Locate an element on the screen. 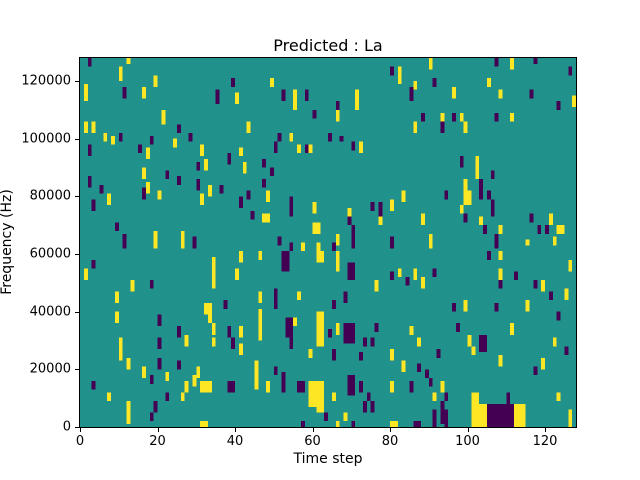 This screenshot has width=640, height=480. y-tick-label: 100000 is located at coordinates (46, 139).